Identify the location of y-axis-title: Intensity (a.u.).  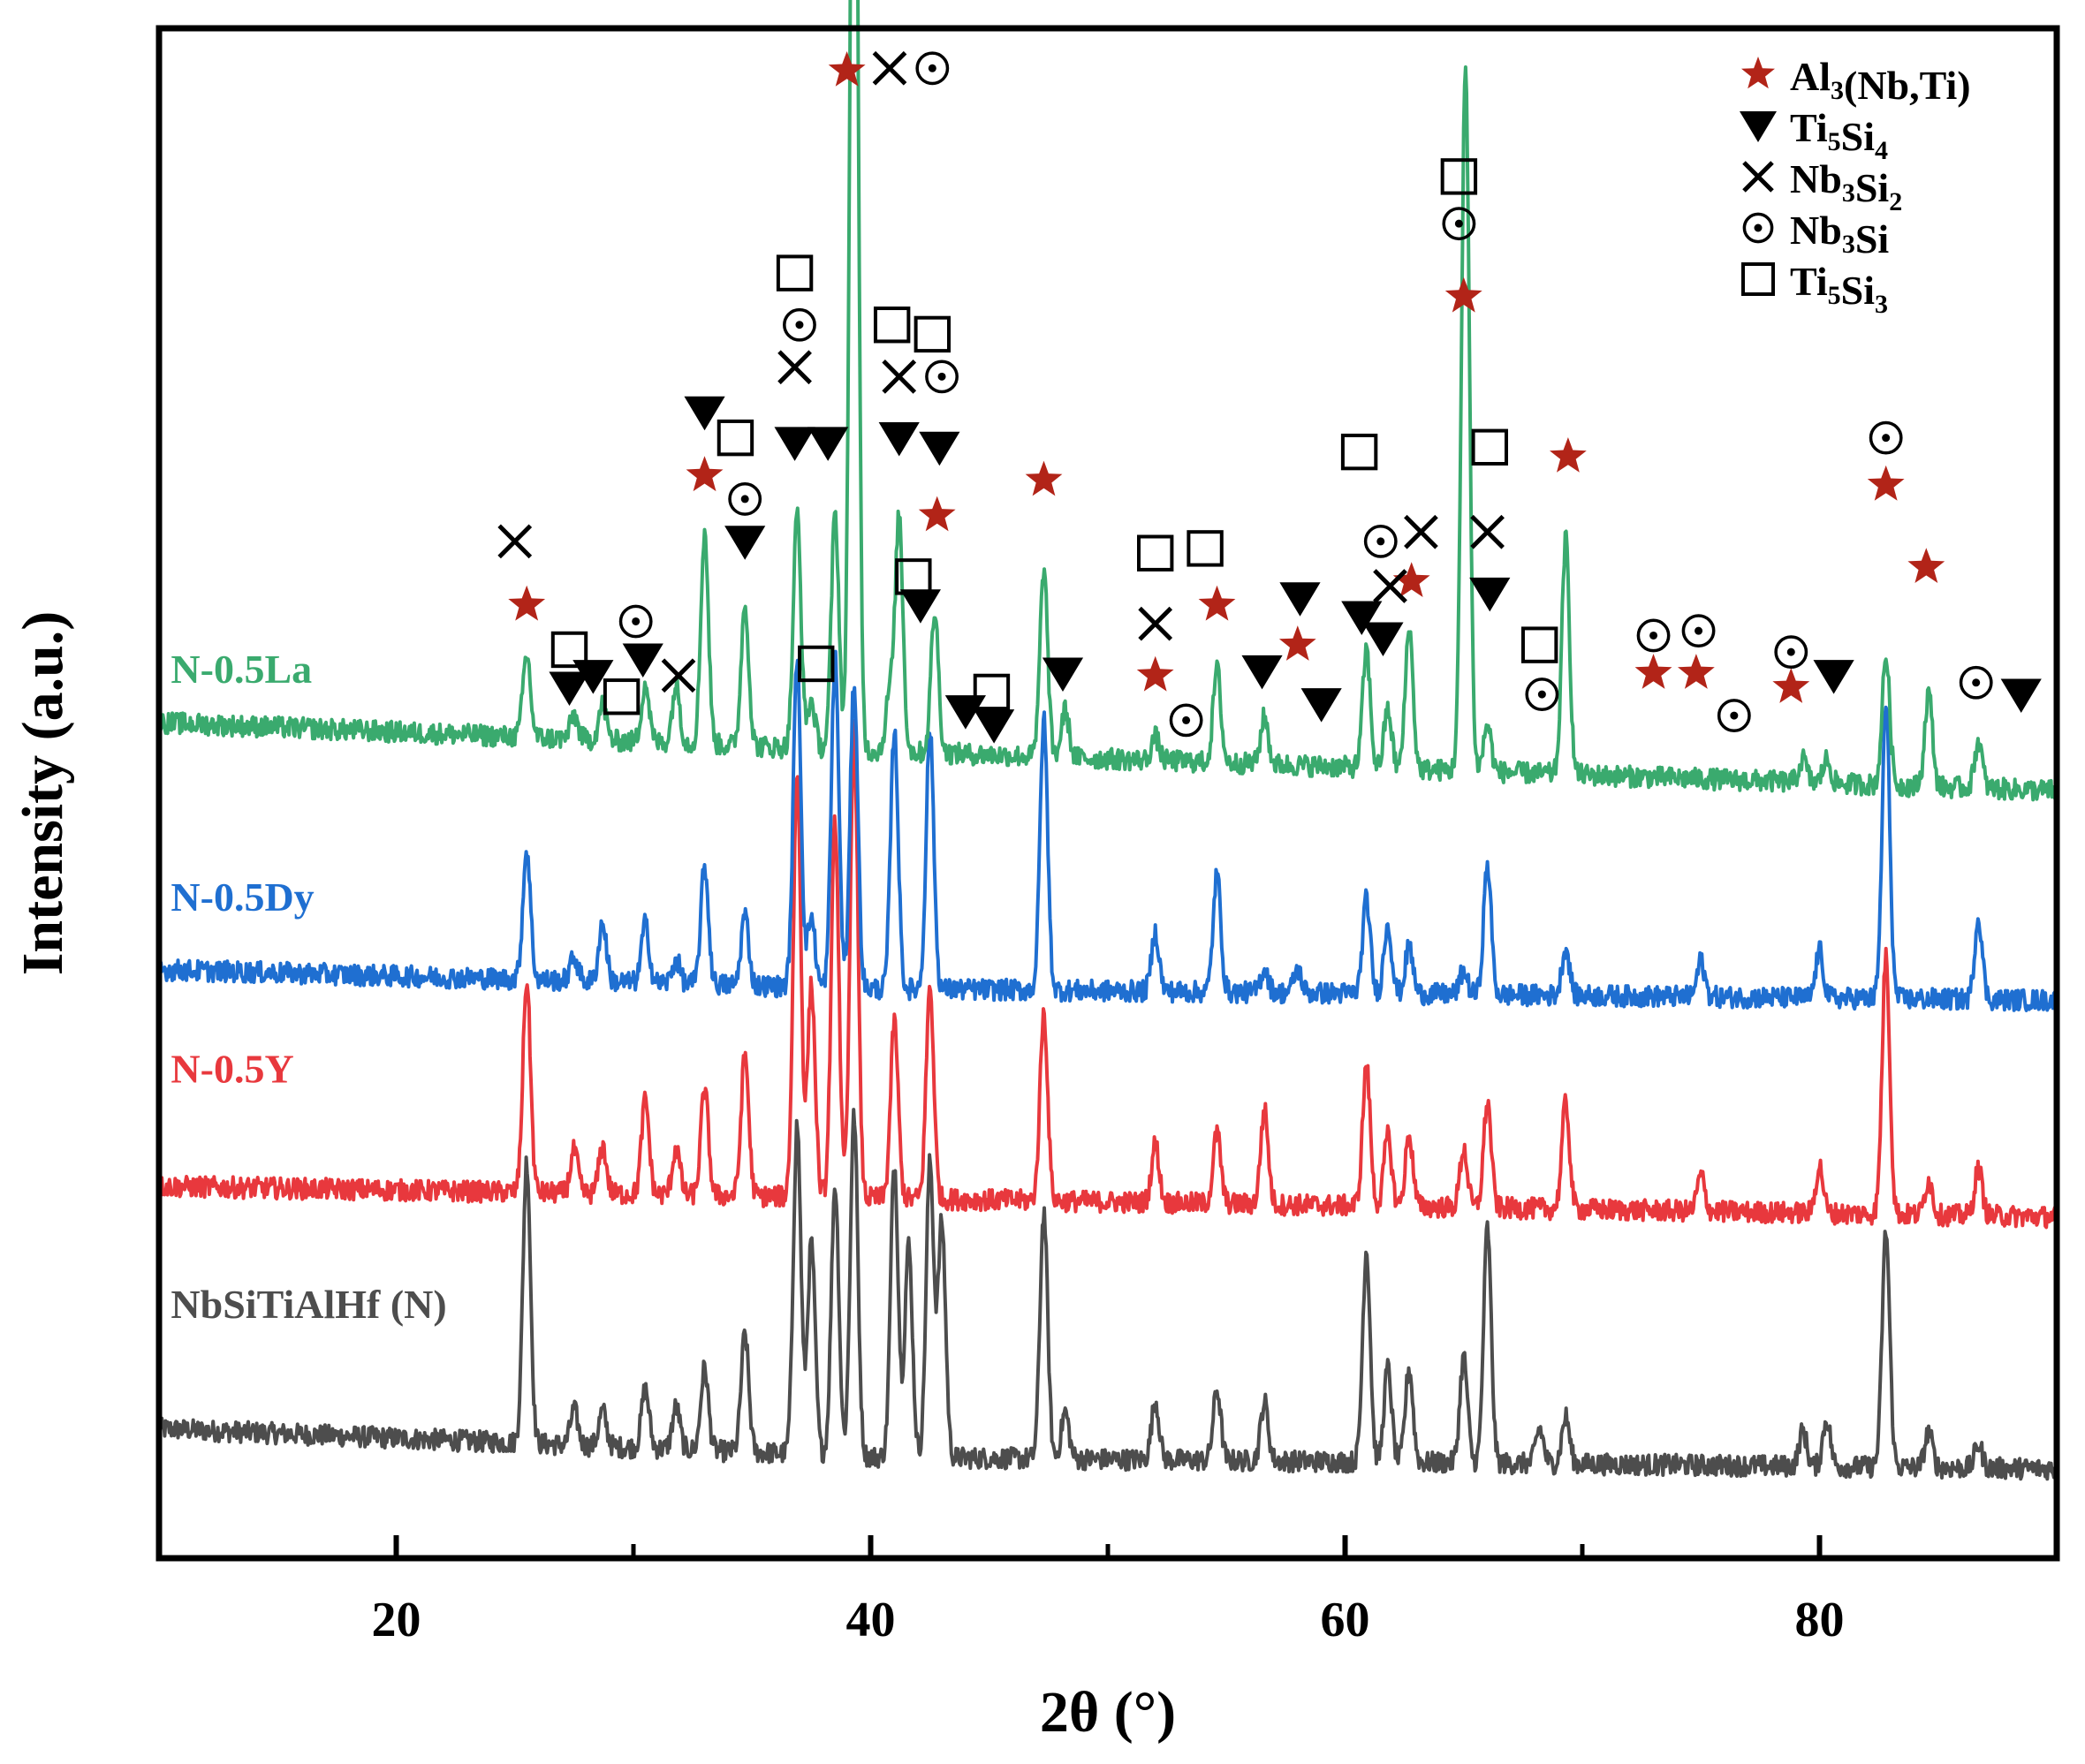
(43, 793).